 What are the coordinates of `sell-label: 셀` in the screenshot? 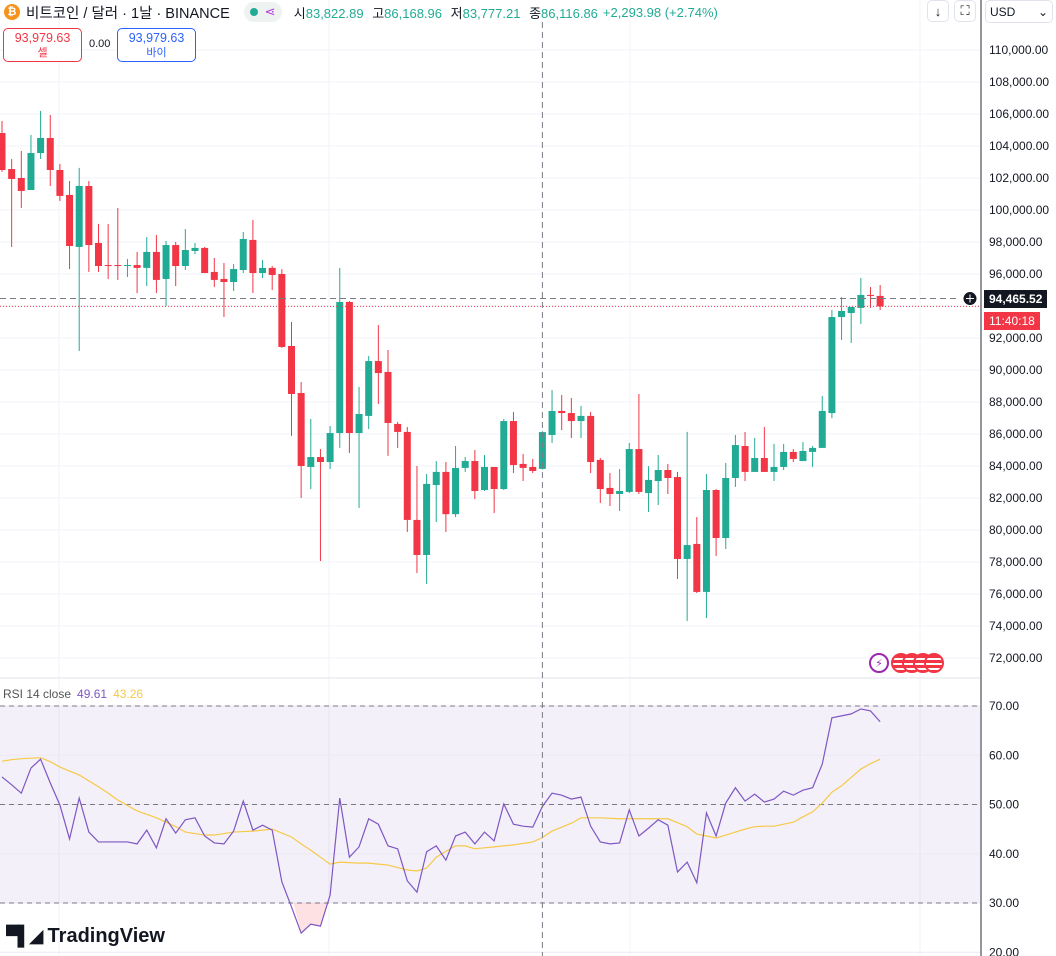 It's located at (42, 53).